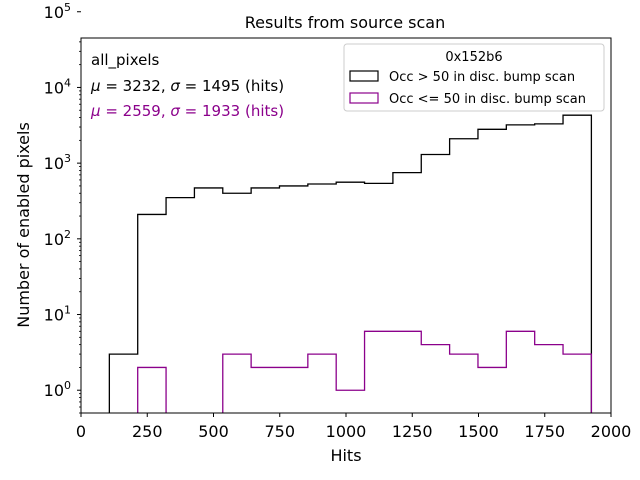  Describe the element at coordinates (221, 86) in the screenshot. I see `stats-1-sigma: 1495` at that location.